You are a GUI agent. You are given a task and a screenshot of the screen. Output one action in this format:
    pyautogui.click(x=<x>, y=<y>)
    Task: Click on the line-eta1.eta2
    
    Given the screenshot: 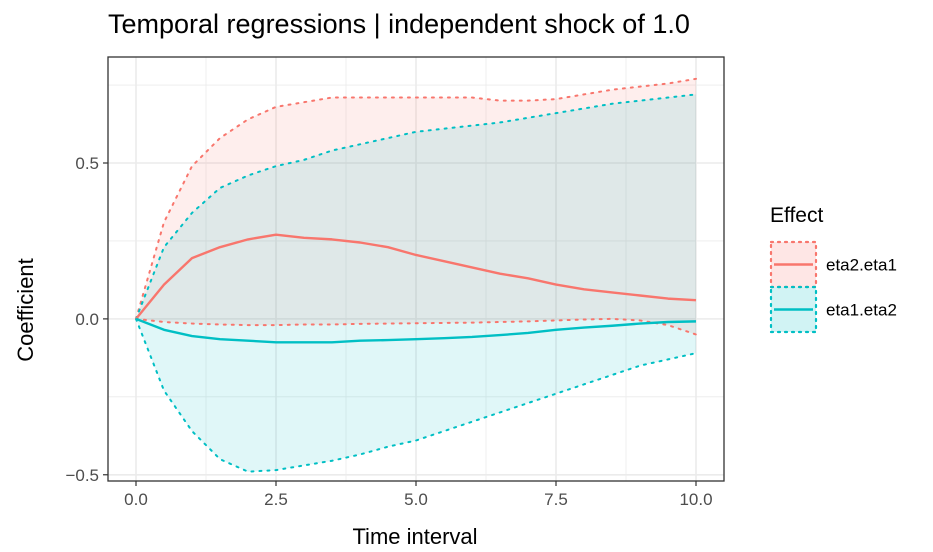 What is the action you would take?
    pyautogui.click(x=416, y=330)
    